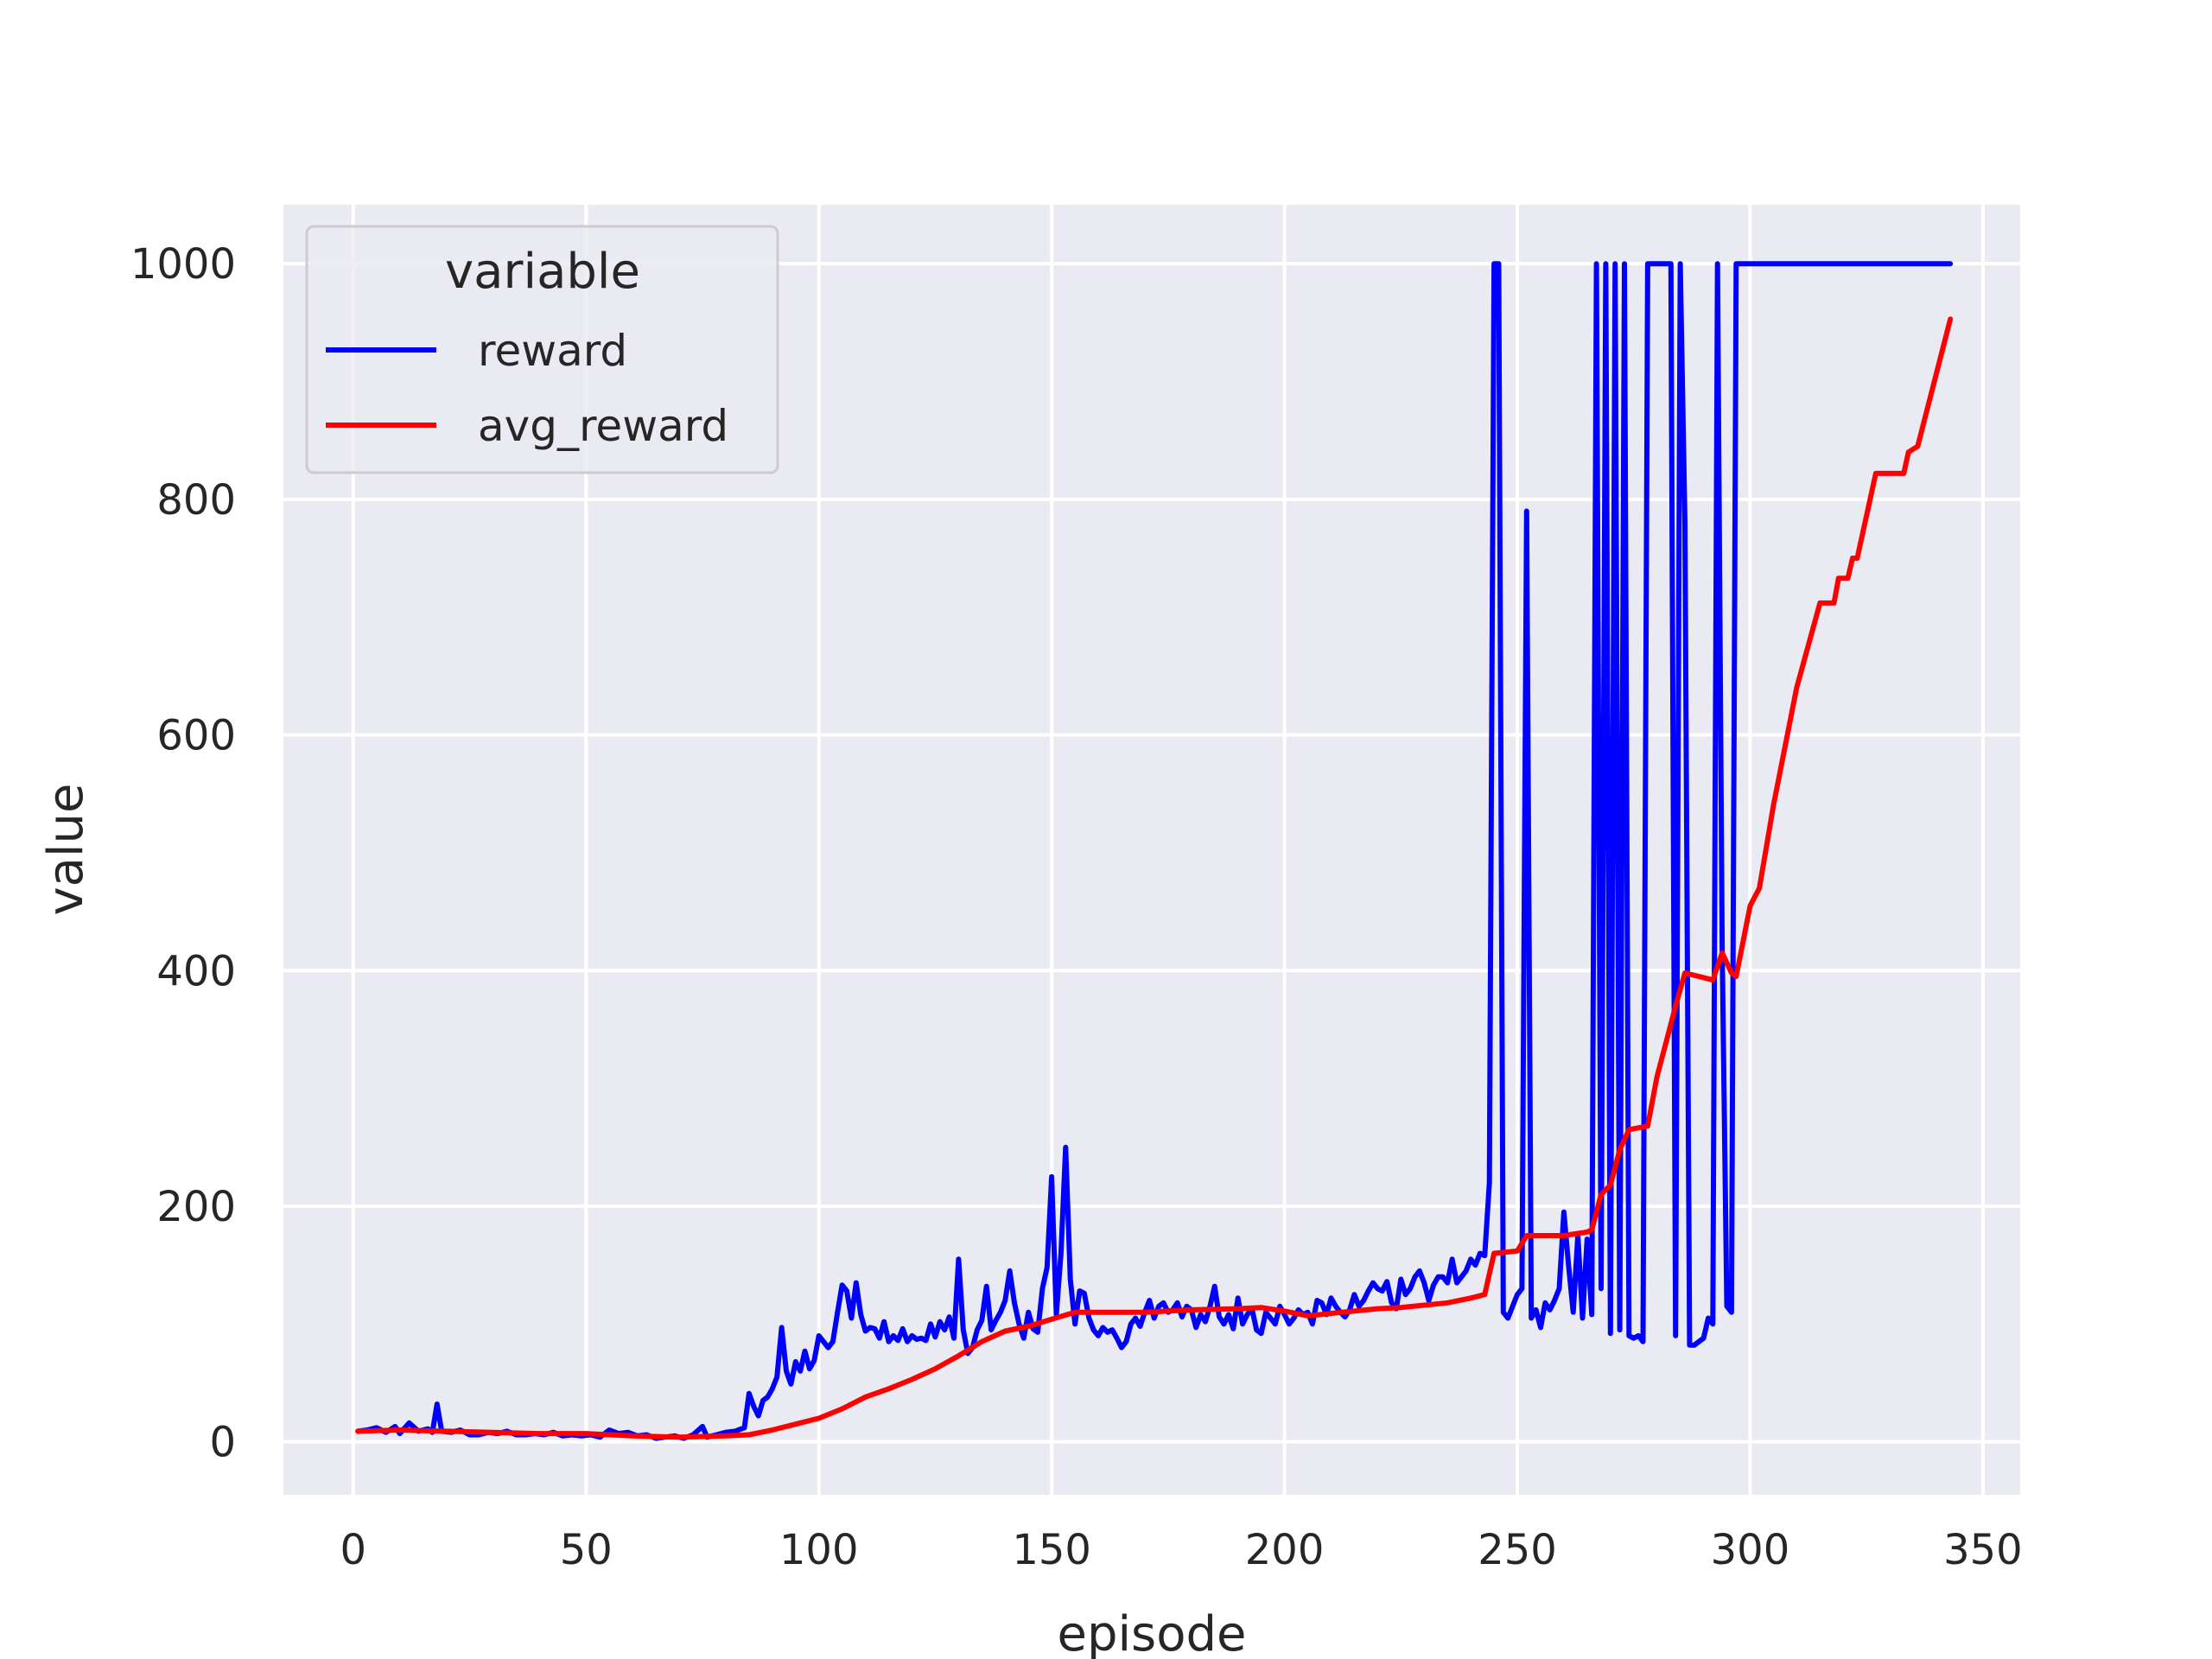  What do you see at coordinates (196, 1207) in the screenshot?
I see `y-tick-label: 200` at bounding box center [196, 1207].